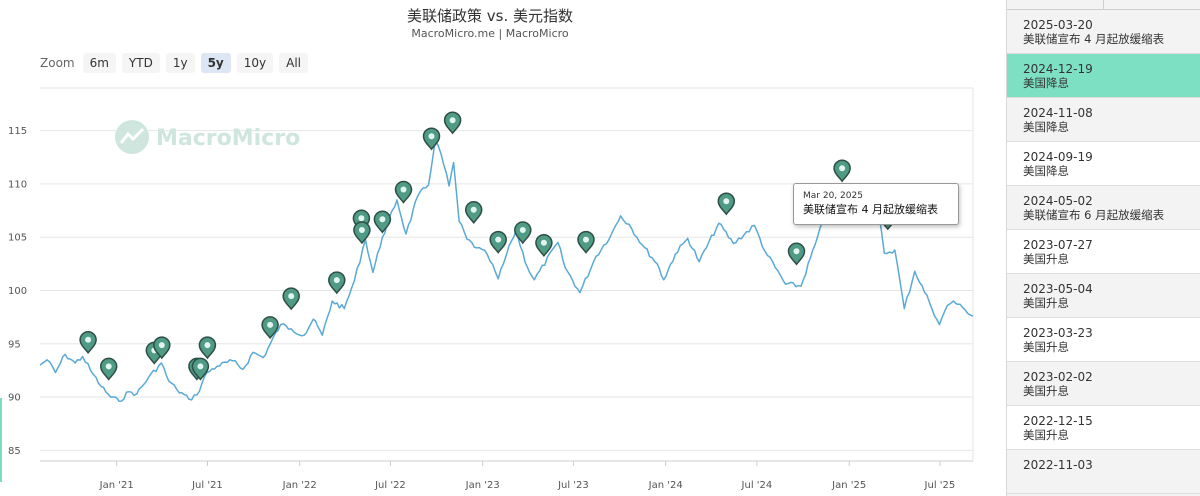 Image resolution: width=1200 pixels, height=496 pixels. I want to click on event-item: 2024-05-02 美联储宣布 6 月起放缓缩表, so click(1103, 208).